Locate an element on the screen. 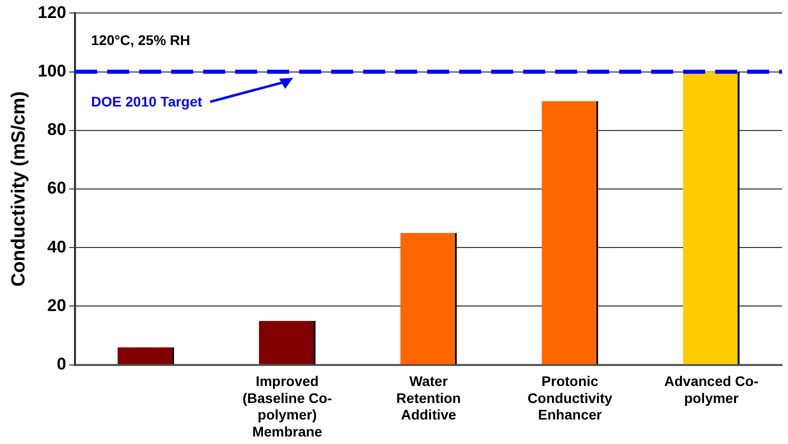 This screenshot has height=444, width=788. y-tick-label: 0 is located at coordinates (61, 364).